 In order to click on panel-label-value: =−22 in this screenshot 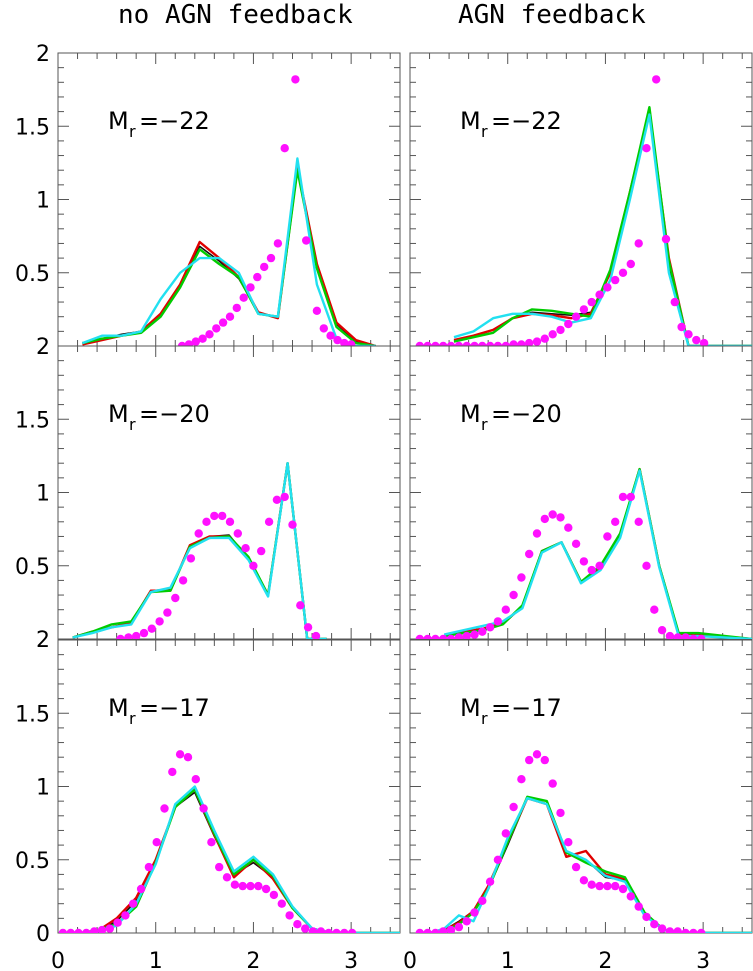, I will do `click(174, 121)`.